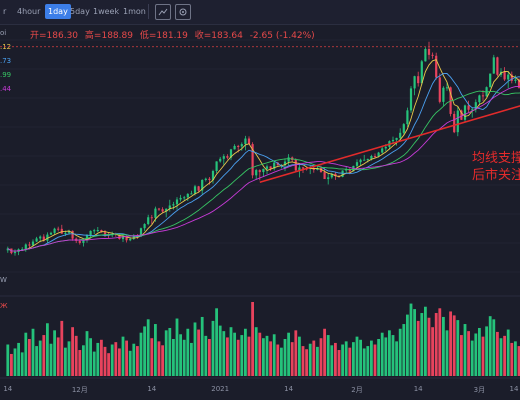  I want to click on interval-tab-1week: 1week, so click(106, 11).